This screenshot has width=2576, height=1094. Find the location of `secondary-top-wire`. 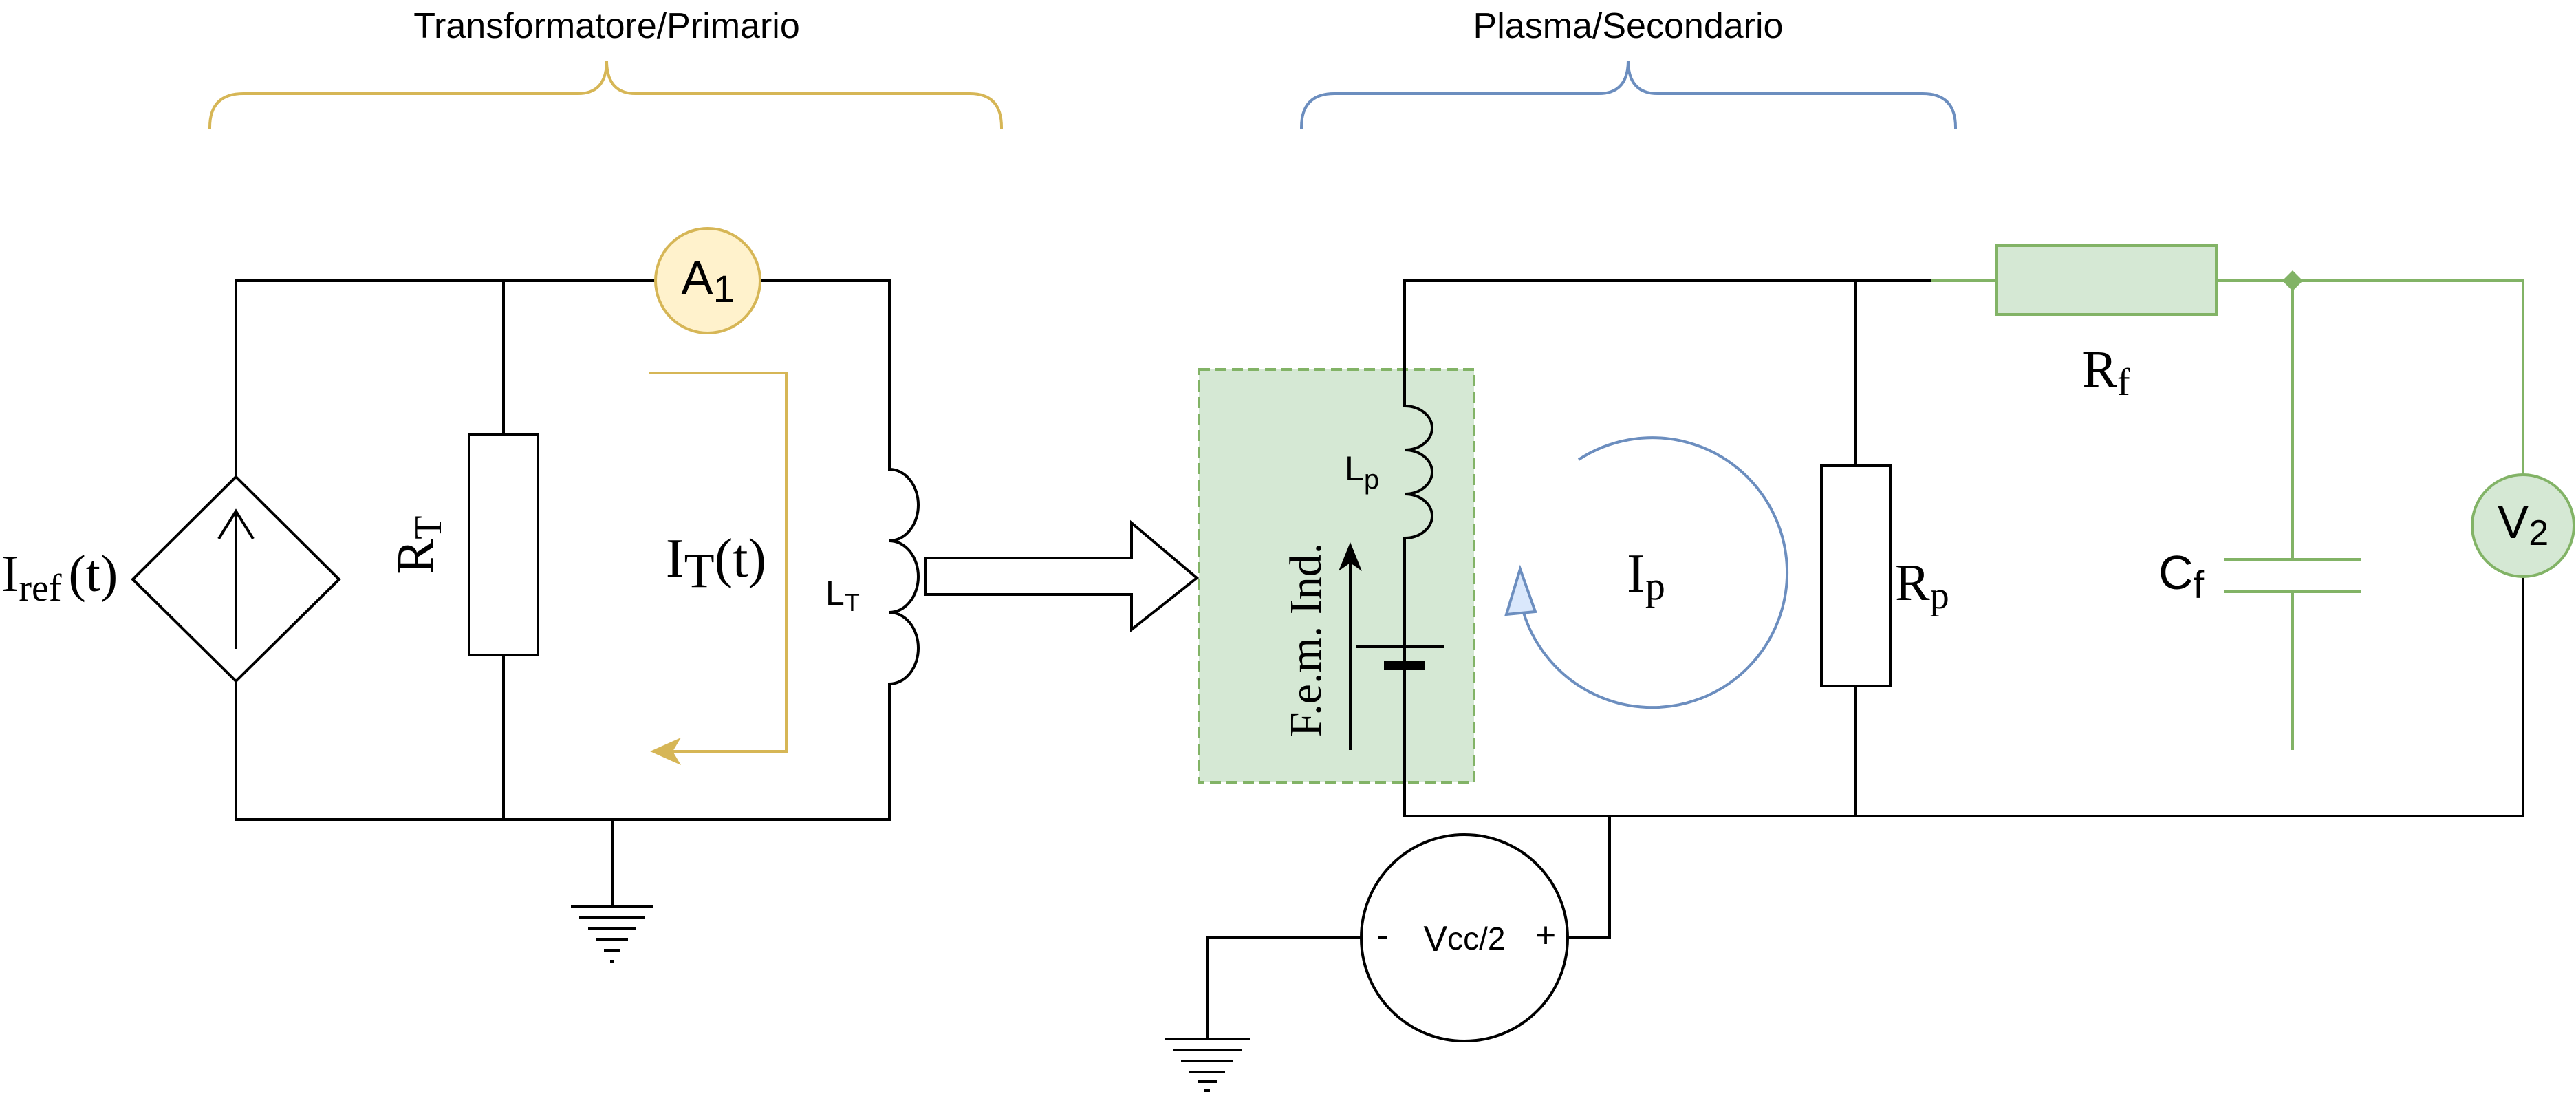

secondary-top-wire is located at coordinates (1668, 325).